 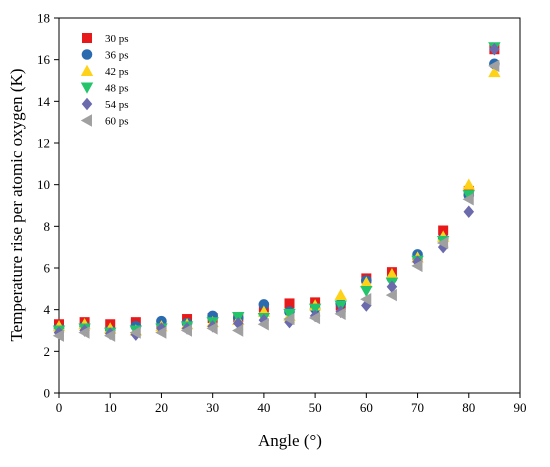 What do you see at coordinates (315, 407) in the screenshot?
I see `x-tick-label: 50` at bounding box center [315, 407].